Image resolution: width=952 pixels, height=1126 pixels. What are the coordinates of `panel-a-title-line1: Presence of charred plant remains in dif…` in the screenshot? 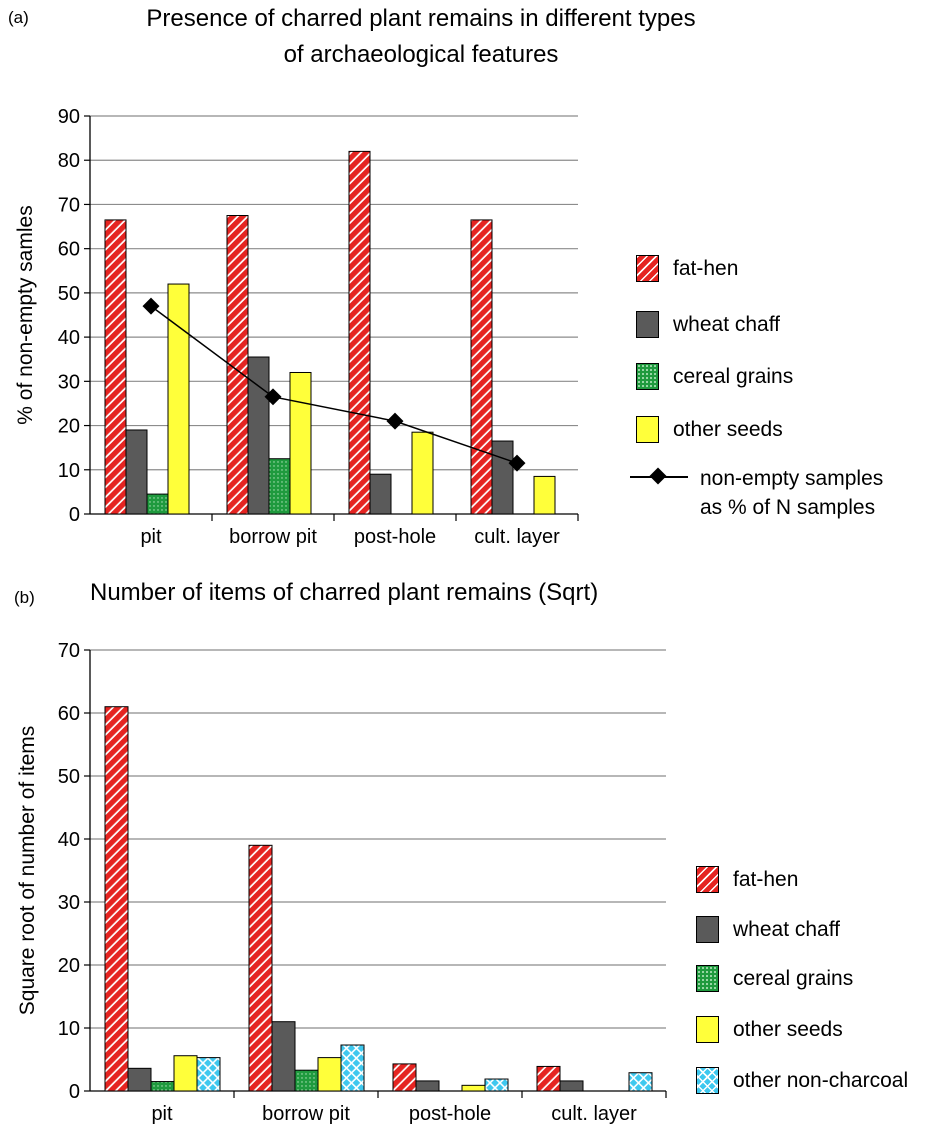 It's located at (421, 18).